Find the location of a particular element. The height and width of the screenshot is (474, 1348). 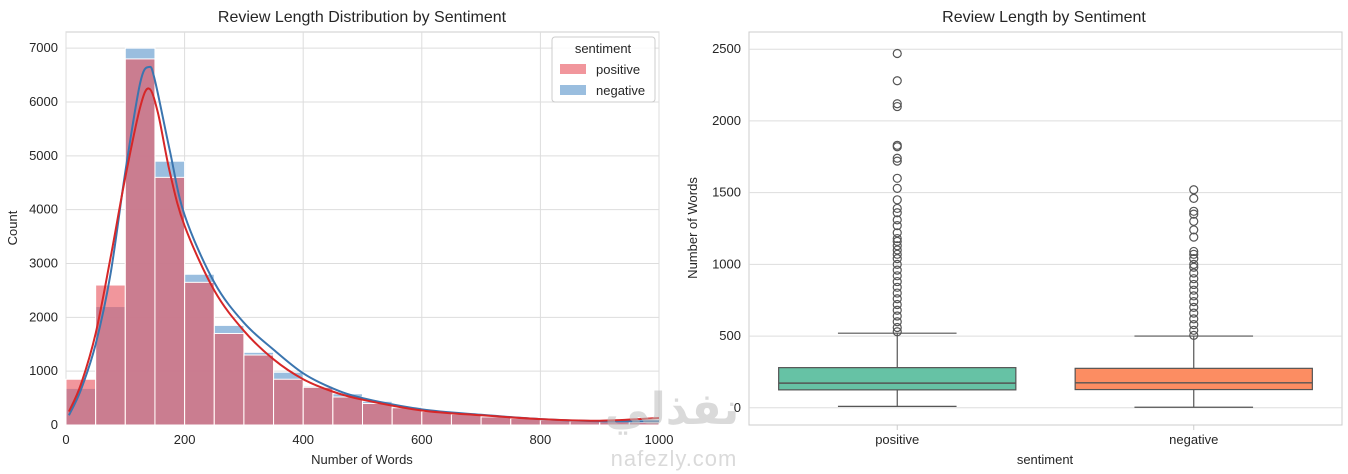

y-tick-label: 2000 is located at coordinates (43, 316).